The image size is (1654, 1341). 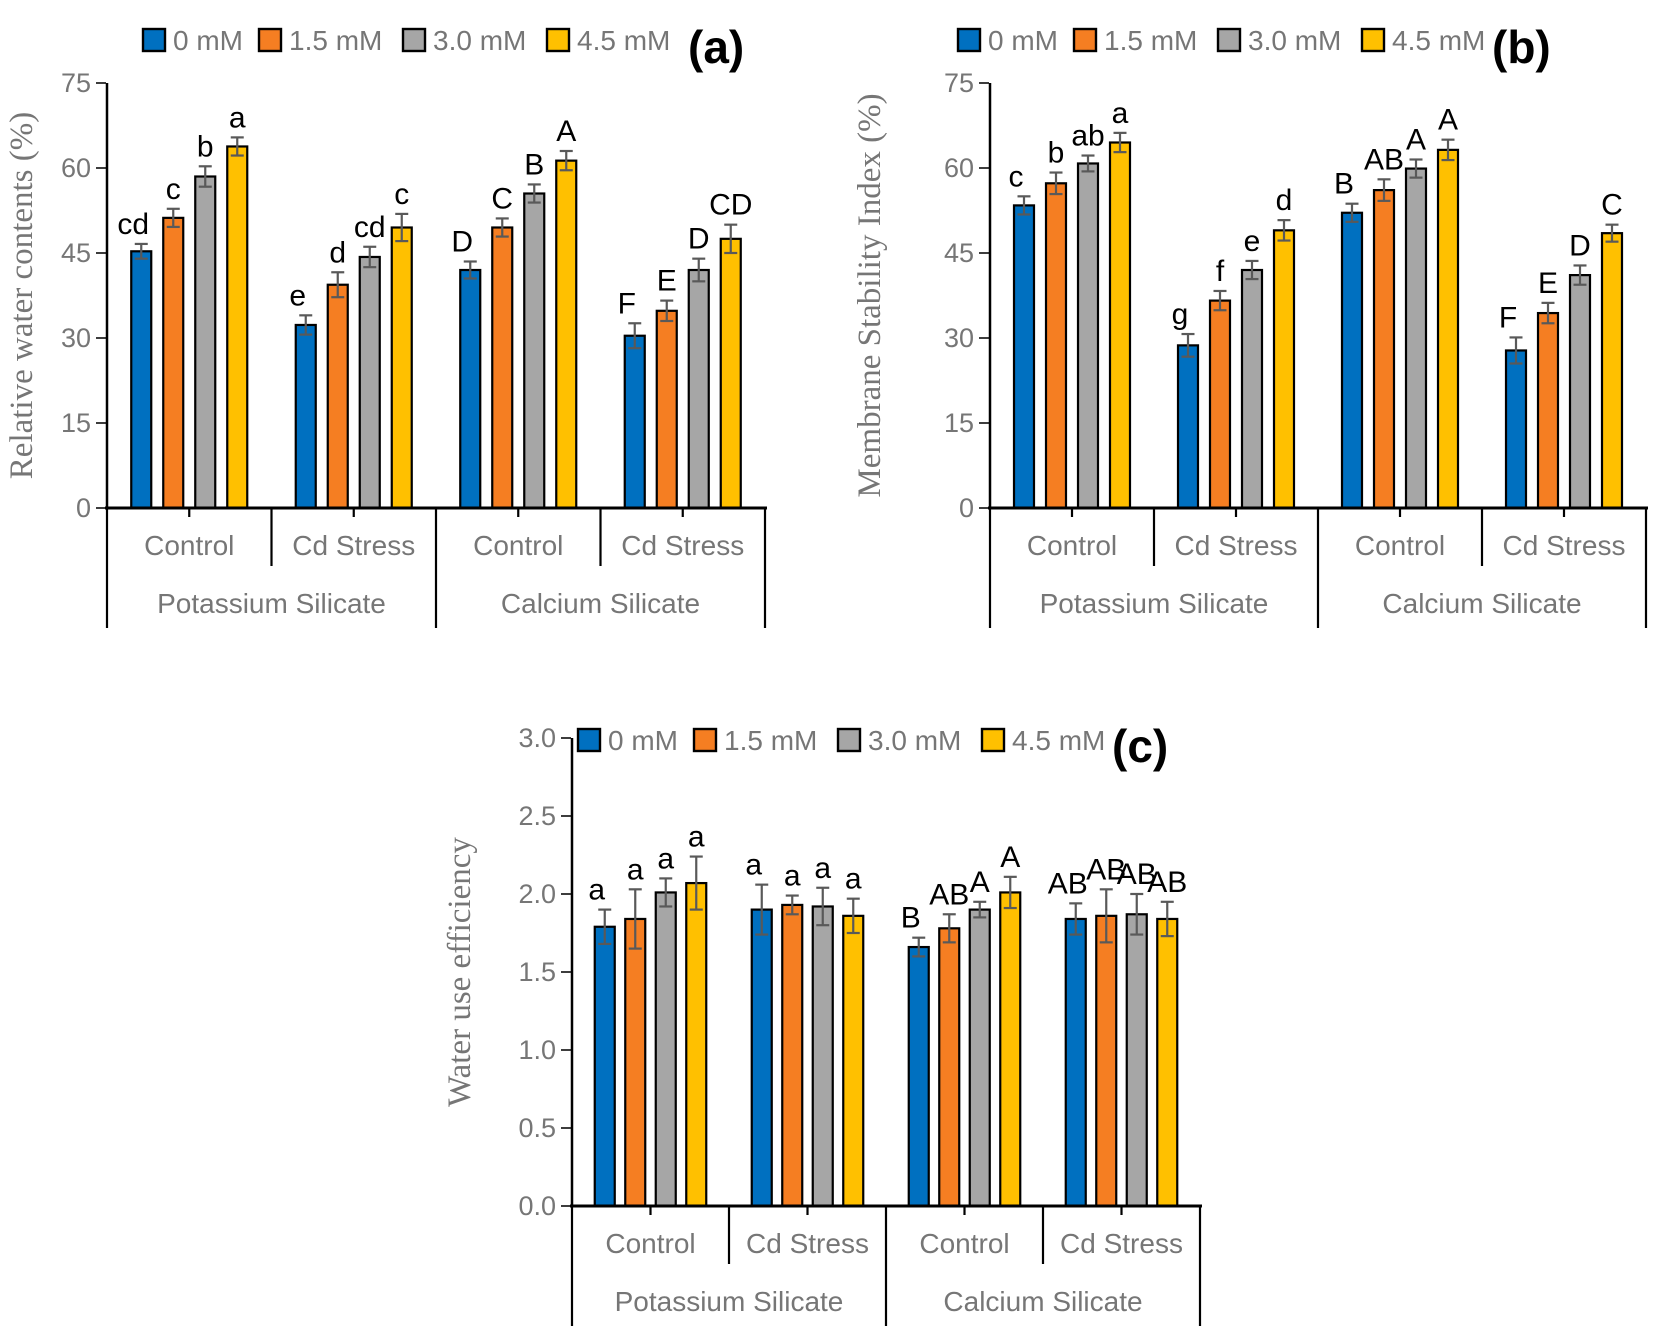 What do you see at coordinates (22, 295) in the screenshot?
I see `y-axis-title: Relative water contents (%)` at bounding box center [22, 295].